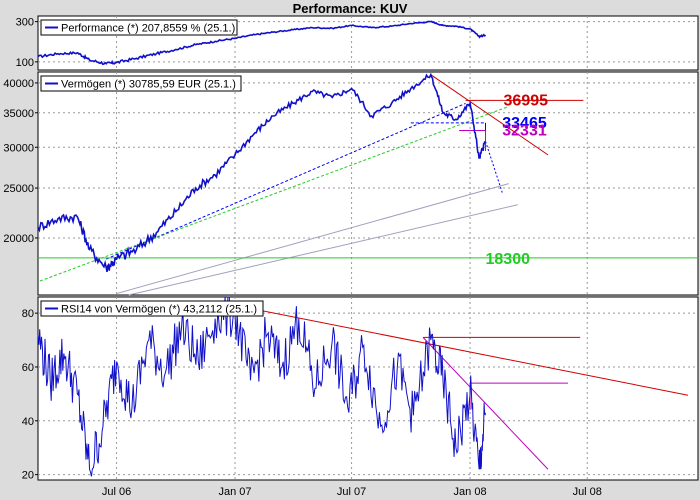  Describe the element at coordinates (25, 63) in the screenshot. I see `y-tick-label: 100` at that location.